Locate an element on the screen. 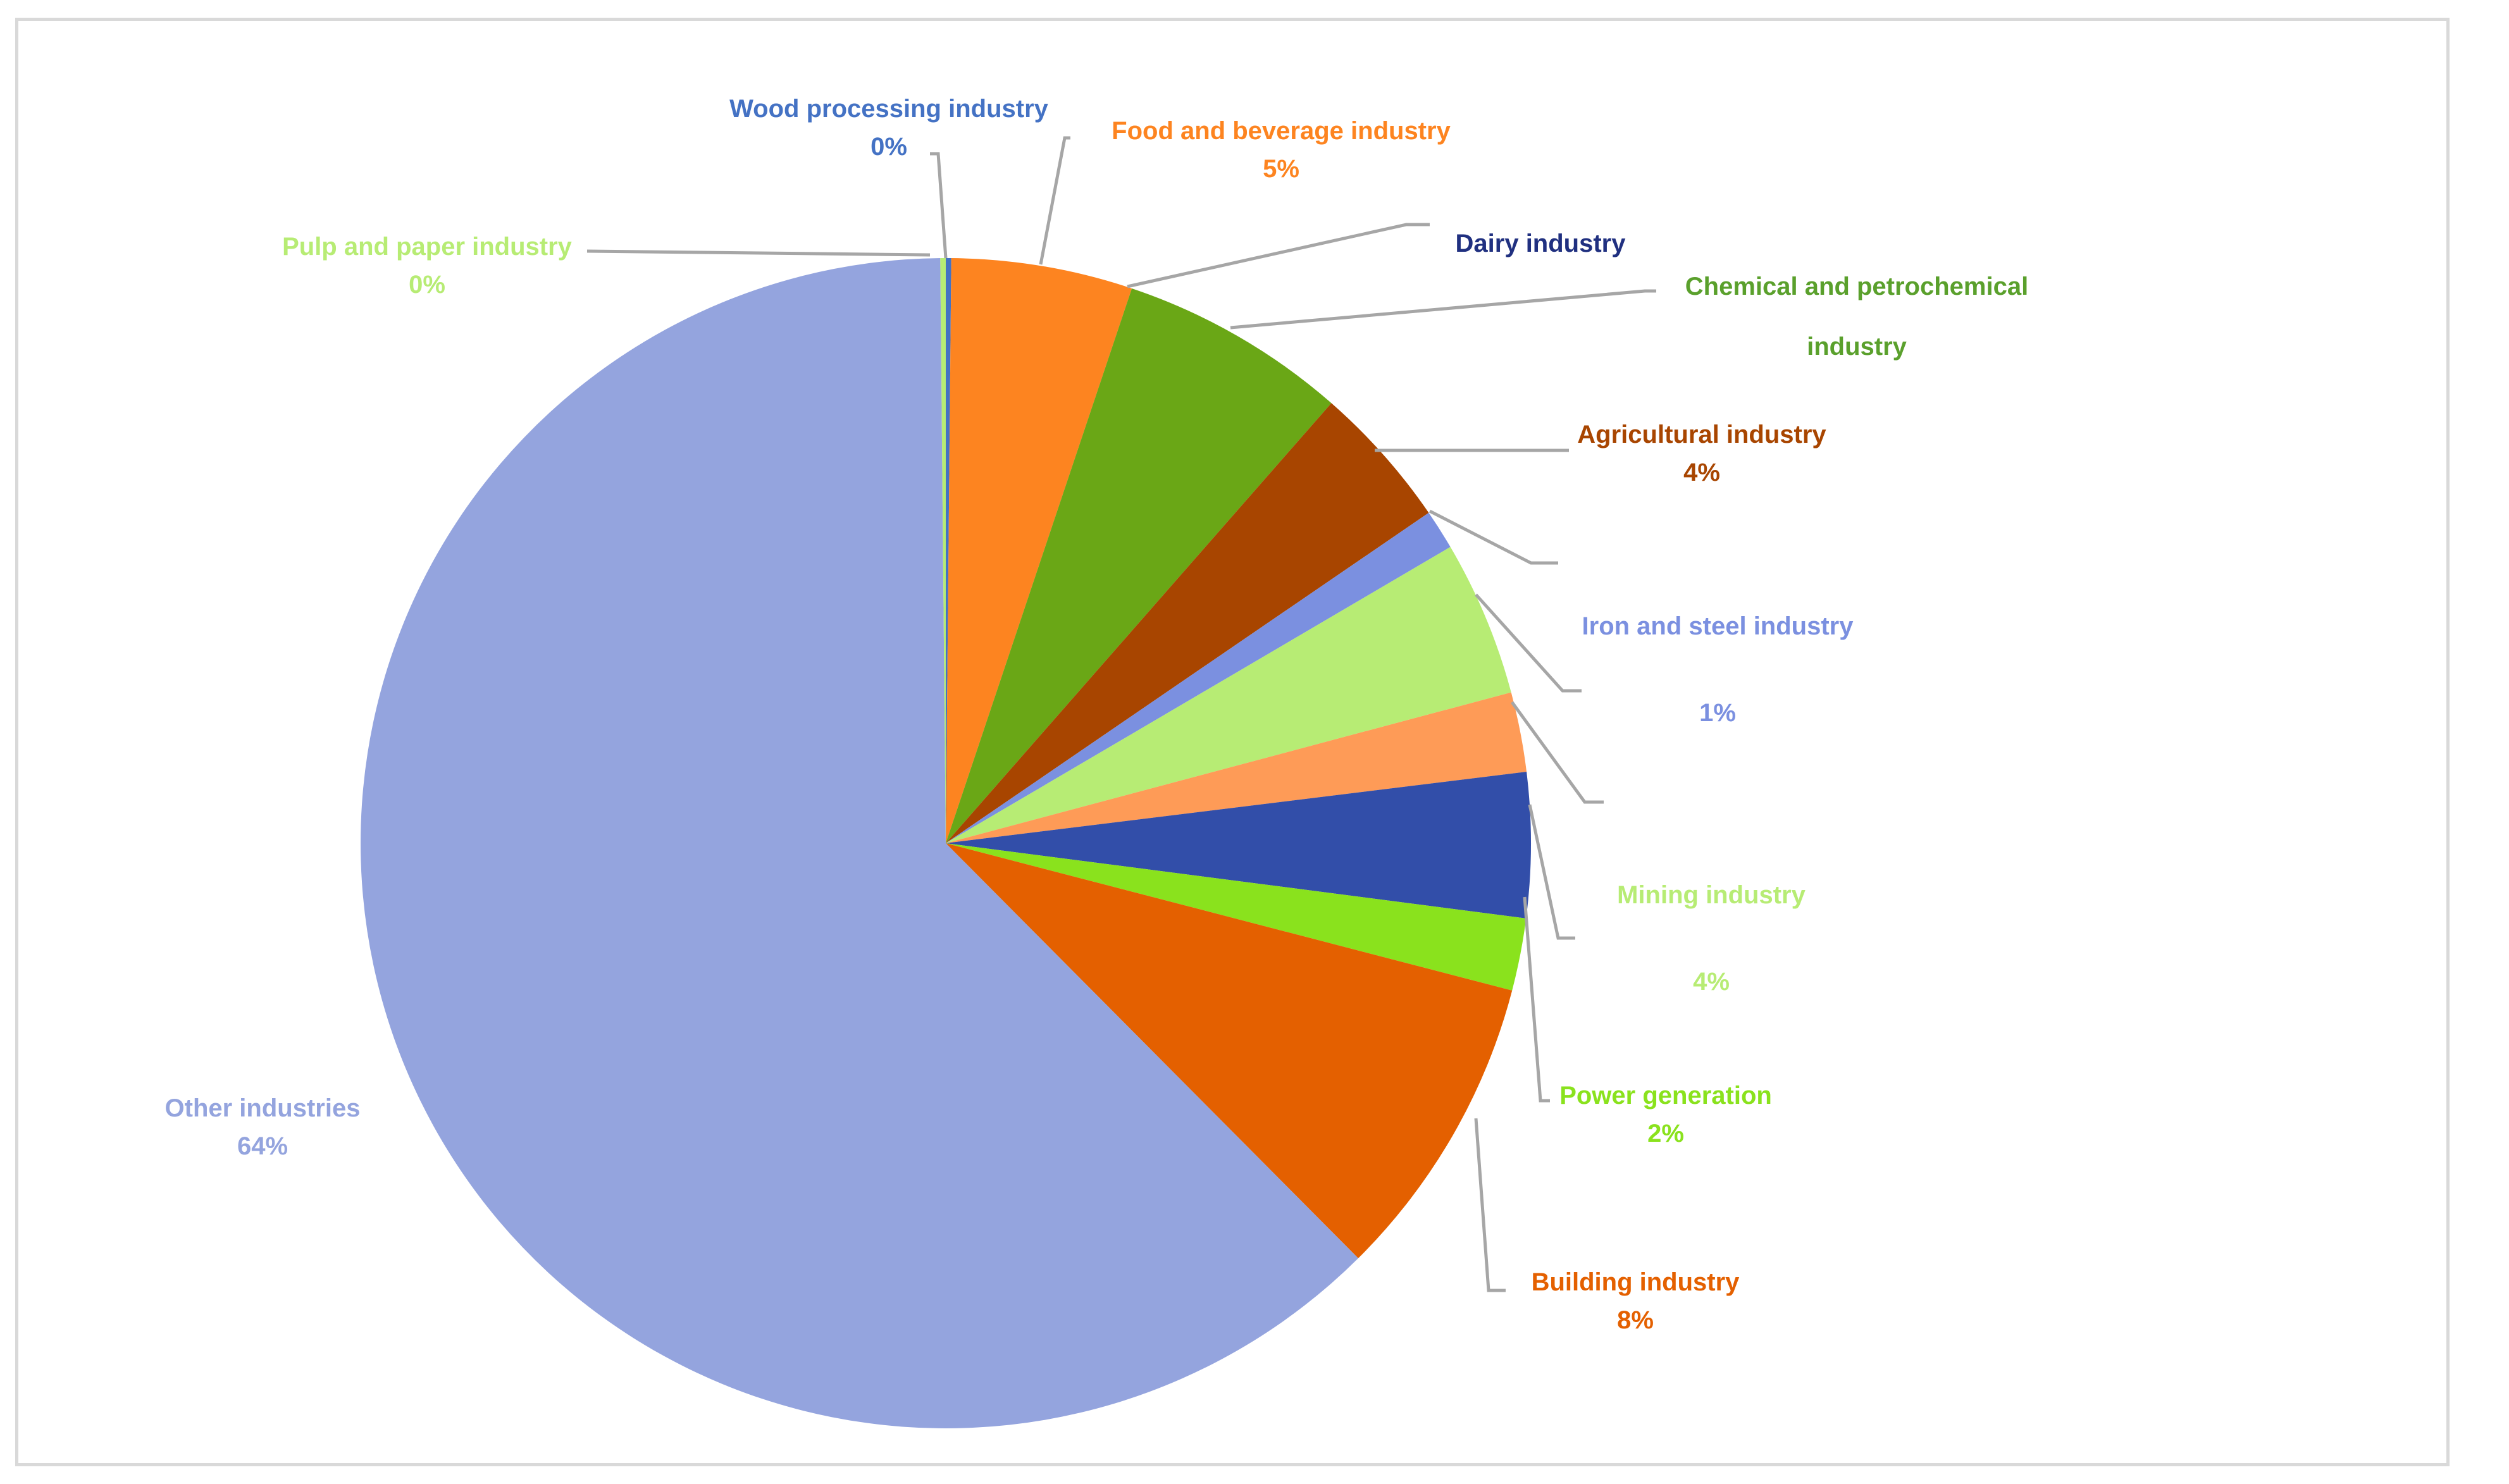 The width and height of the screenshot is (2509, 1484). slice-label-name: Wood processing industry is located at coordinates (889, 109).